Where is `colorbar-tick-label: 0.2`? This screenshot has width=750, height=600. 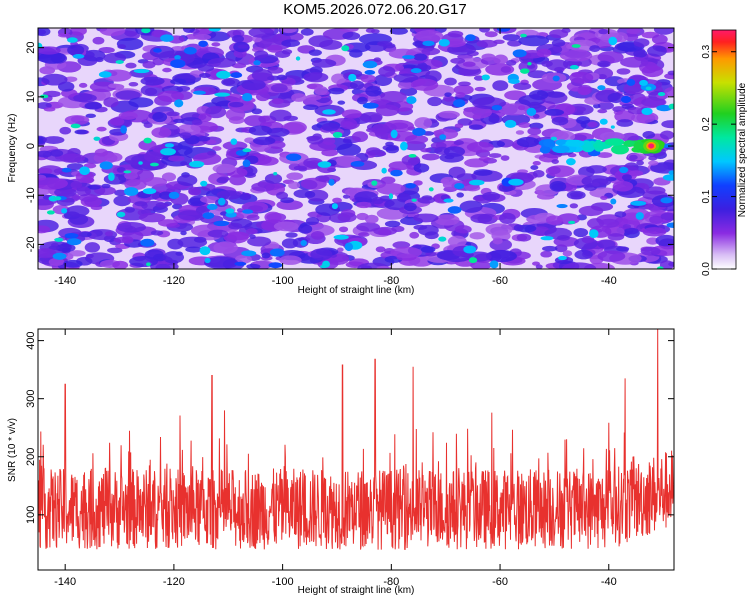 colorbar-tick-label: 0.2 is located at coordinates (706, 124).